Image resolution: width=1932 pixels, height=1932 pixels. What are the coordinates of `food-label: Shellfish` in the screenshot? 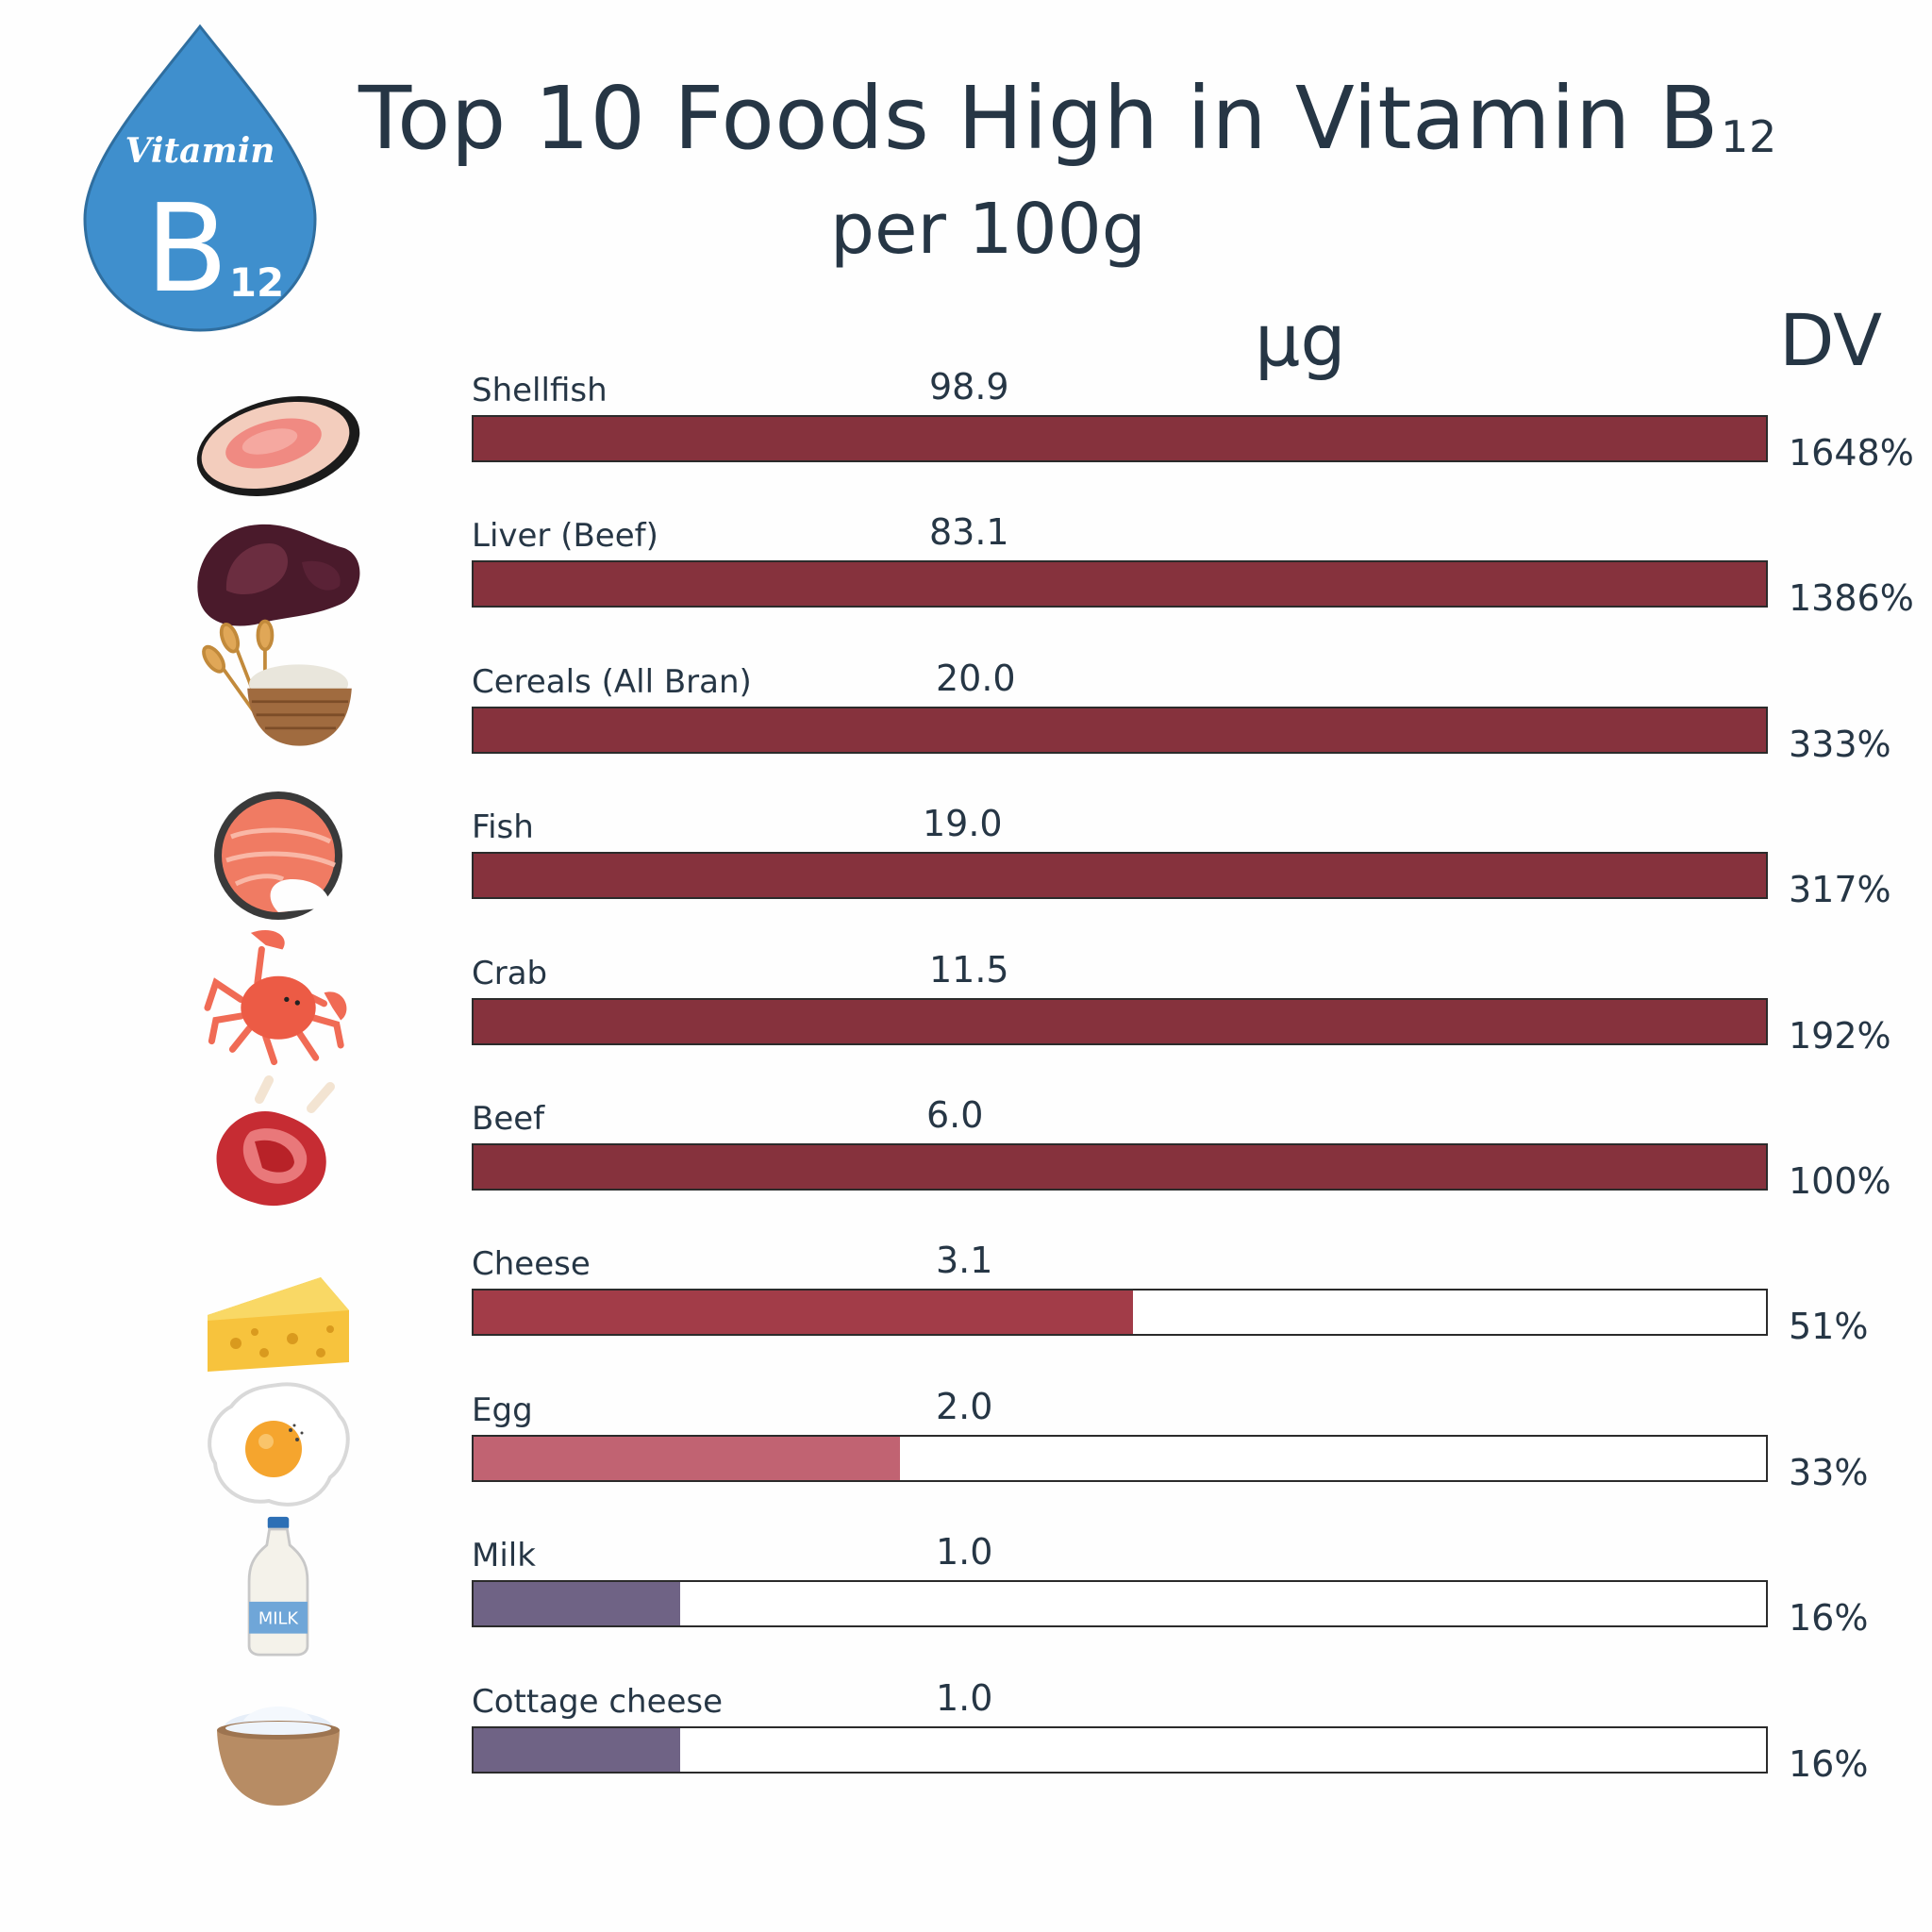 It's located at (540, 391).